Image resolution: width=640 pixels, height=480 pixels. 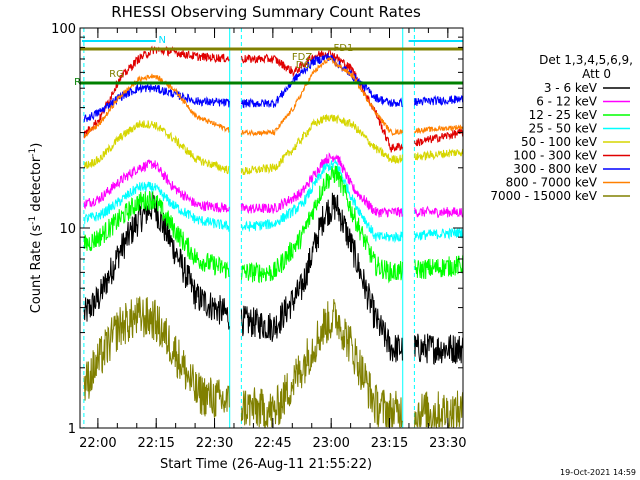 What do you see at coordinates (543, 196) in the screenshot?
I see `legend-entry-label: 7000 - 15000 keV` at bounding box center [543, 196].